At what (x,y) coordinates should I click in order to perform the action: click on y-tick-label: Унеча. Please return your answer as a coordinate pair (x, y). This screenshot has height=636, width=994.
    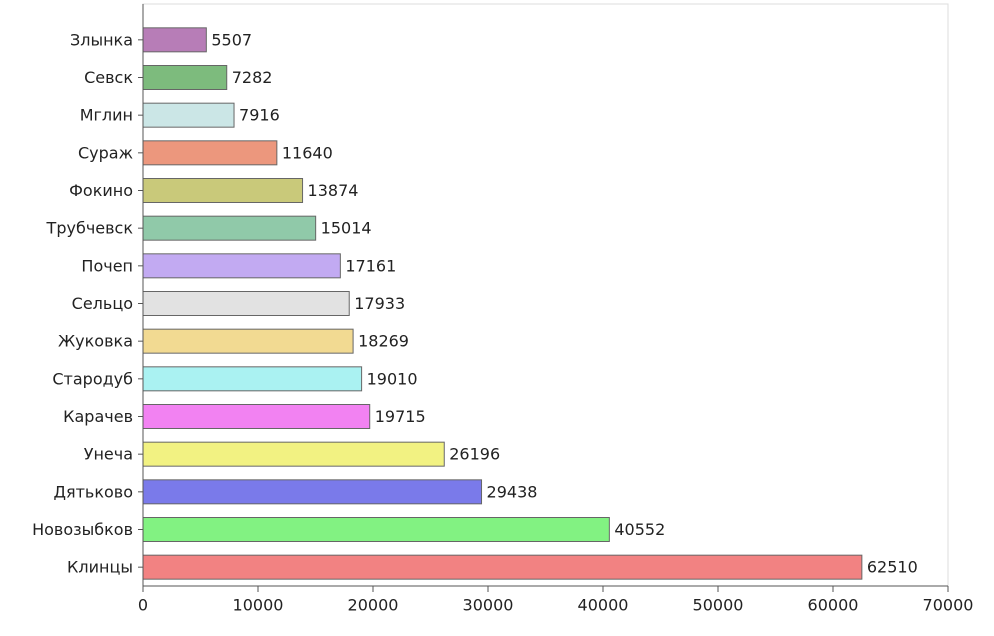
    Looking at the image, I should click on (108, 454).